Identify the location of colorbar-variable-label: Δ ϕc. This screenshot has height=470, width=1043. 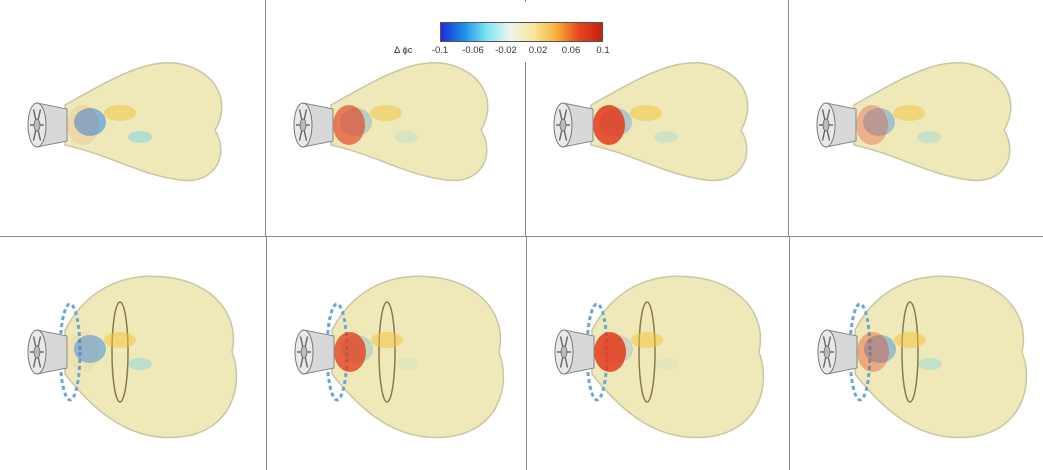
(403, 50).